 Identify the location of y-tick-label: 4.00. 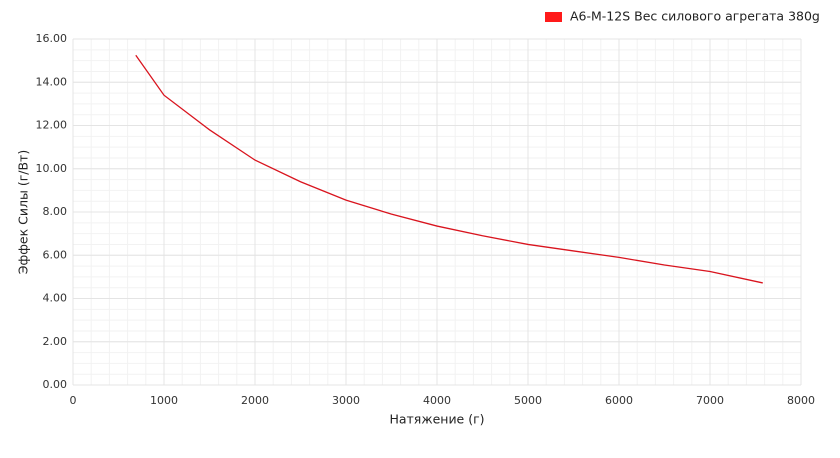
(55, 298).